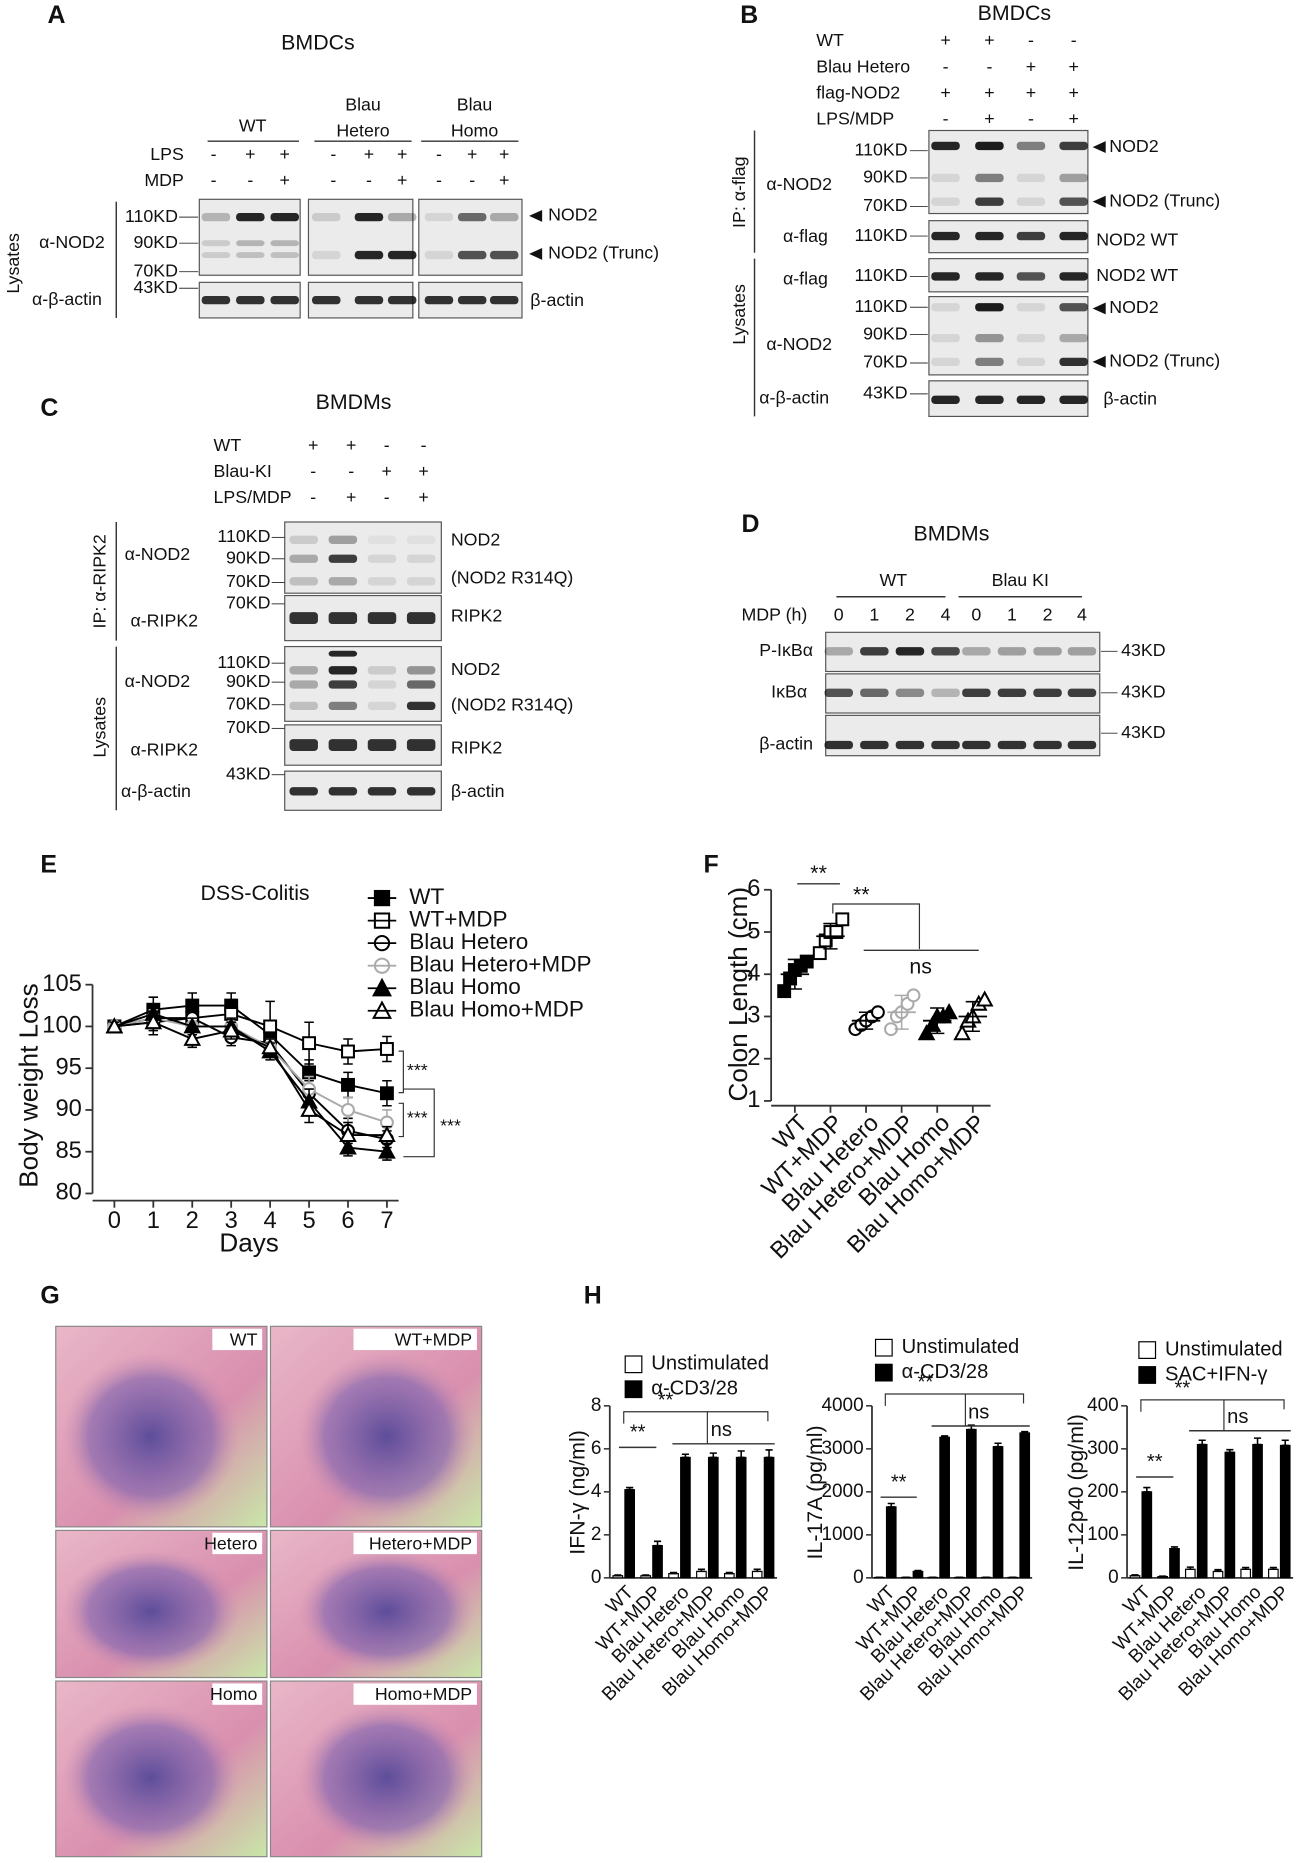 This screenshot has width=1305, height=1863. Describe the element at coordinates (842, 1491) in the screenshot. I see `y-tick-label: 2000` at that location.